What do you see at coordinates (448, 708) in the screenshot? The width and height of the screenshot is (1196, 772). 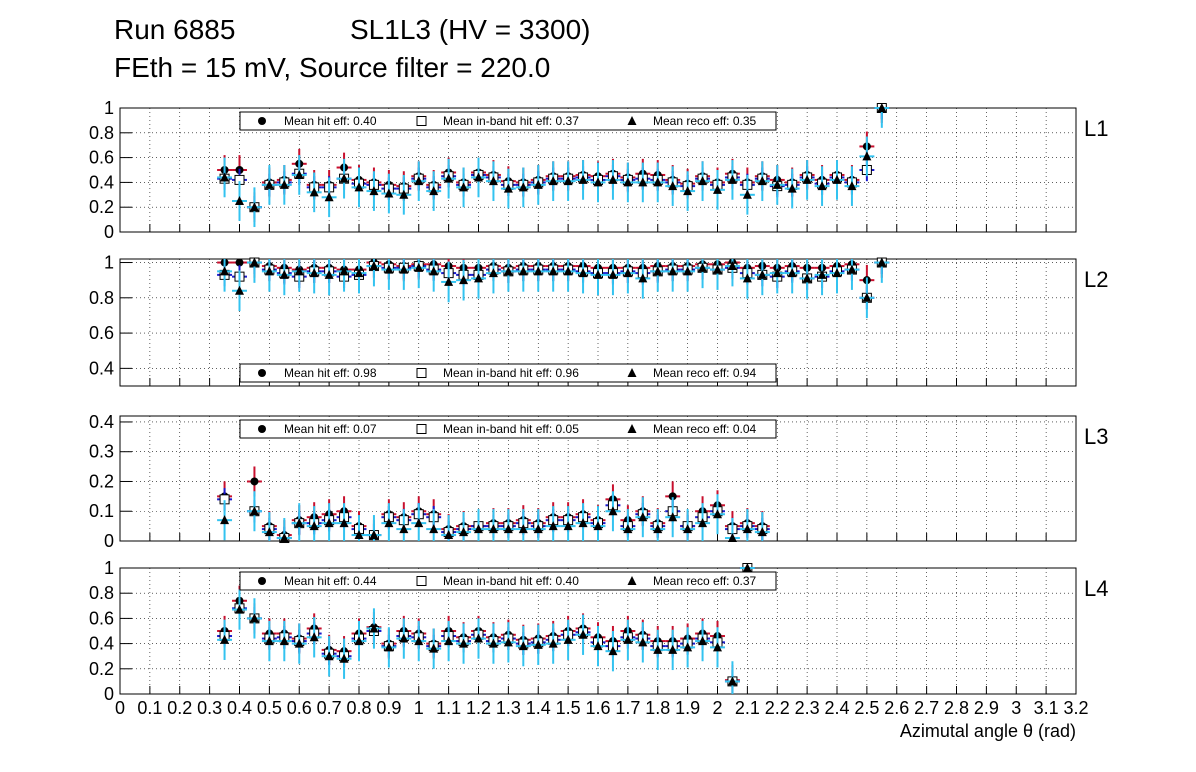 I see `x-tick-label: 1.1` at bounding box center [448, 708].